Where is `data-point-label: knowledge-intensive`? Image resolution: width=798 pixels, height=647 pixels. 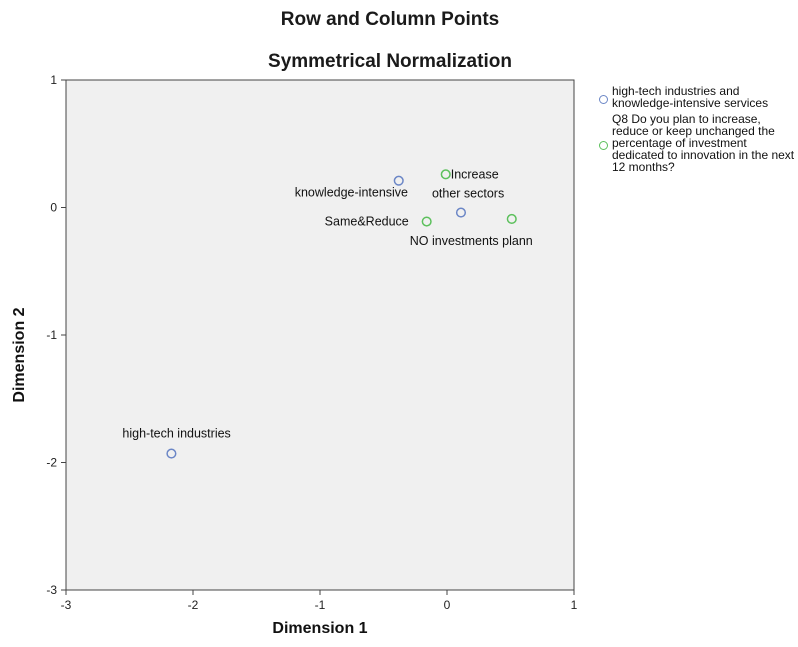
data-point-label: knowledge-intensive is located at coordinates (351, 193).